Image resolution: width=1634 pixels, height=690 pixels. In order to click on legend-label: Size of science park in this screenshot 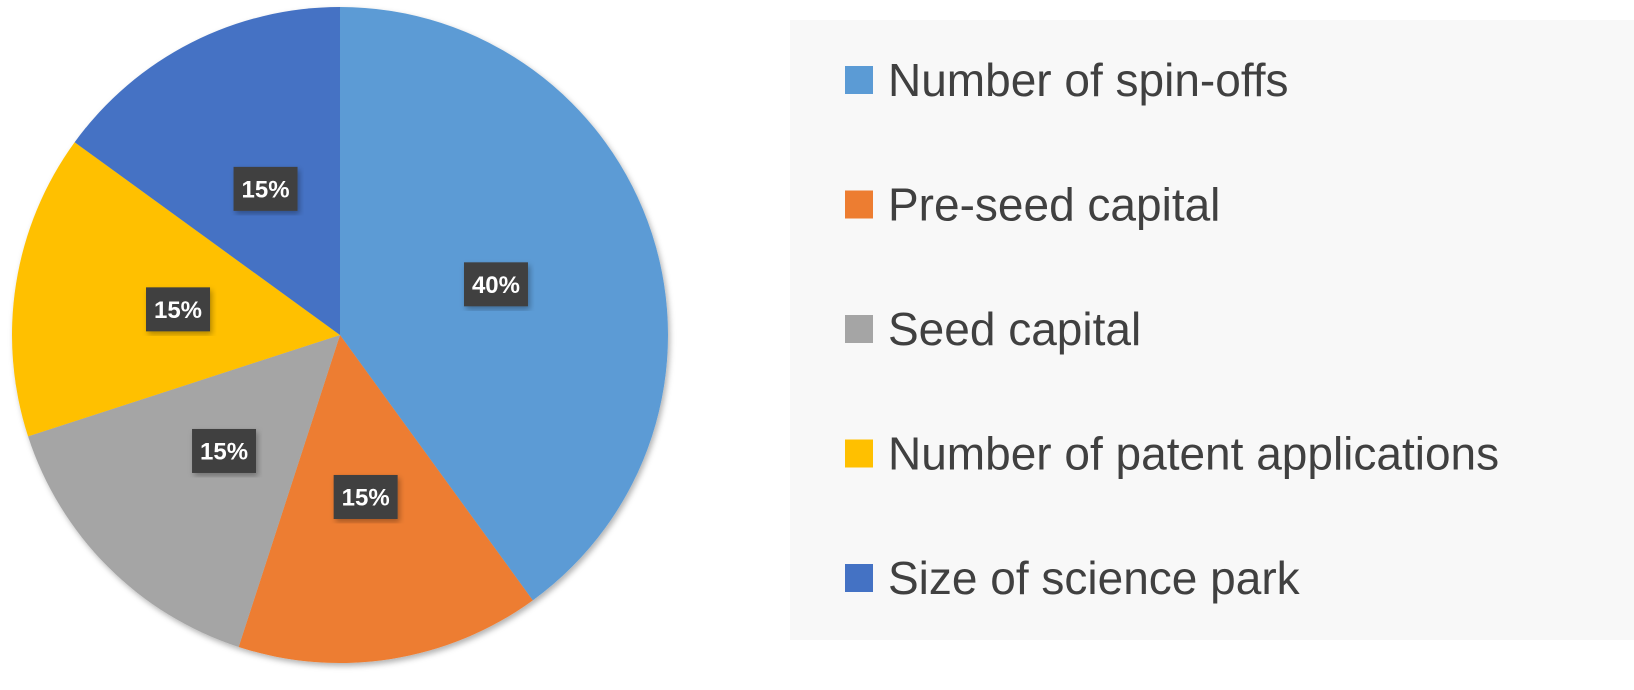, I will do `click(1094, 578)`.